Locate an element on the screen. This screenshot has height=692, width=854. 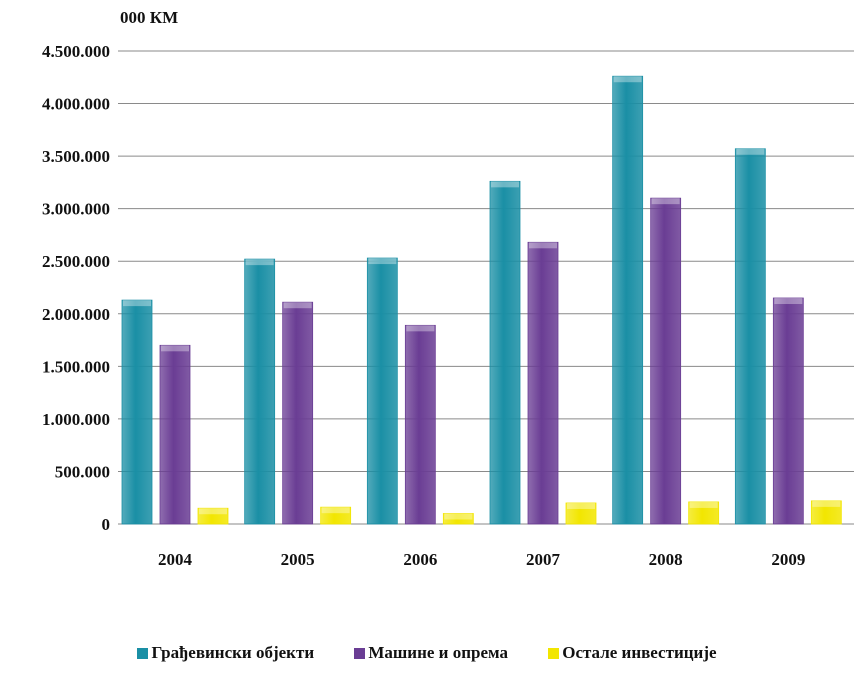
y-tick-label: 1.500.000 is located at coordinates (76, 366).